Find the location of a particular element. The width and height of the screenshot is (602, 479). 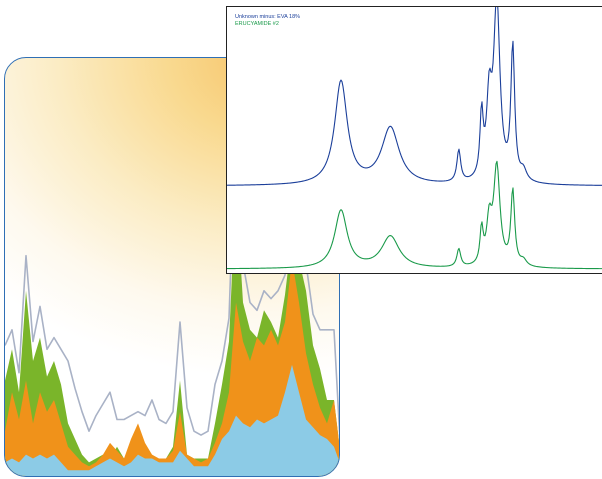

legend-entry-series-2: ERUCYAMIDE #2 is located at coordinates (257, 24).